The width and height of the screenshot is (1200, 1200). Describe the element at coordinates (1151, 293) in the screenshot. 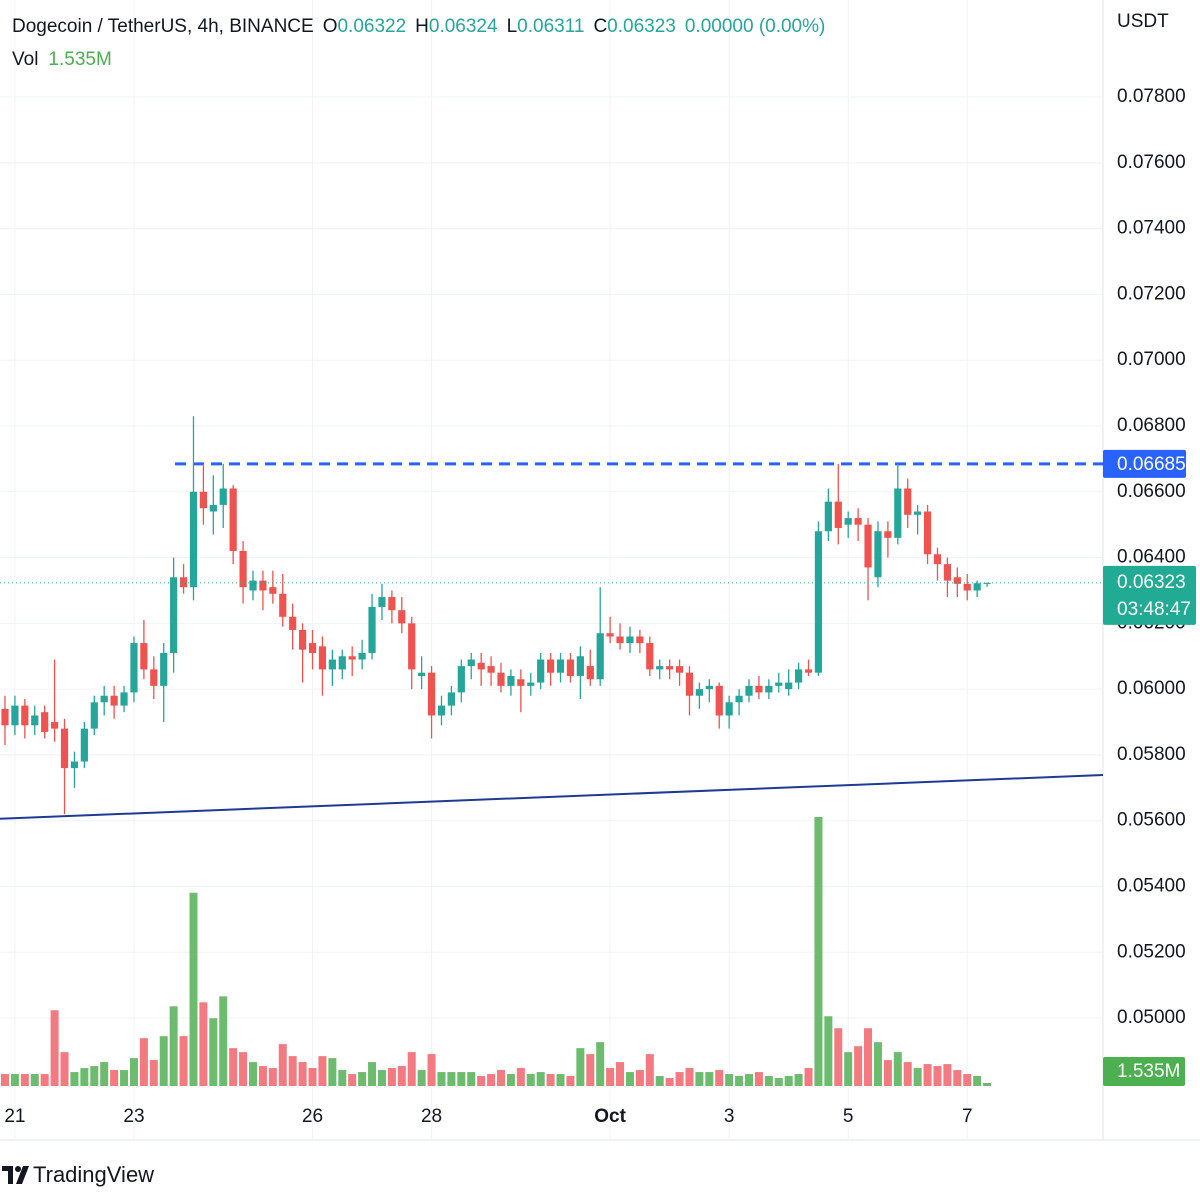

I see `y-tick-label: 0.07200` at that location.